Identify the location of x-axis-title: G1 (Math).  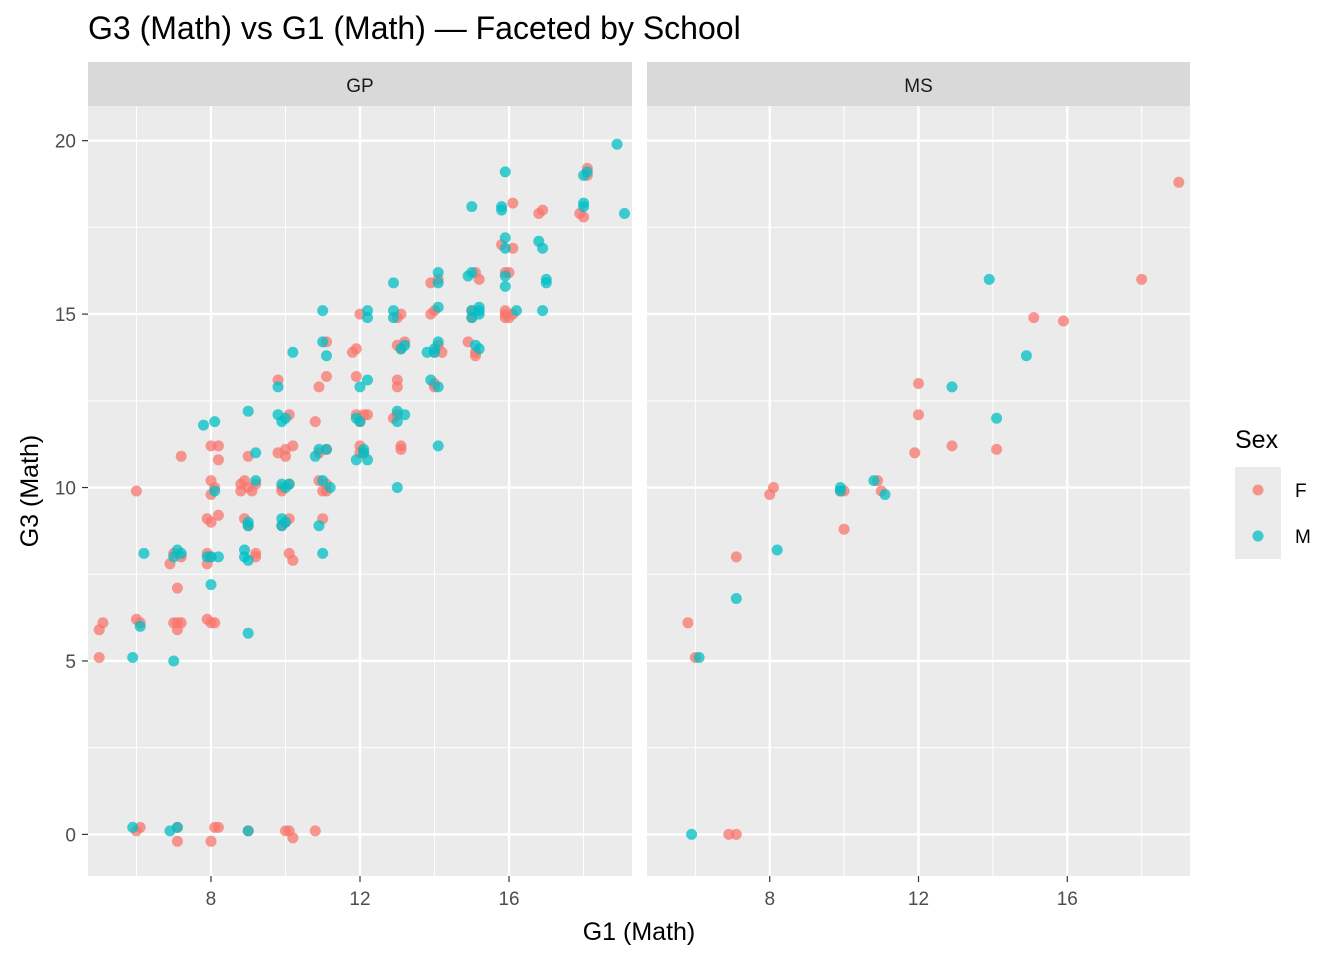
(639, 932).